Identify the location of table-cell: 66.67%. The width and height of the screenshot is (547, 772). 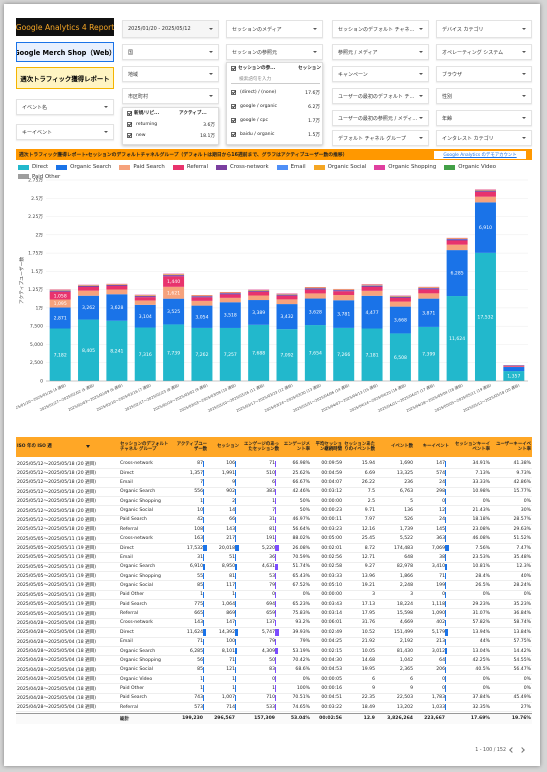
(301, 482).